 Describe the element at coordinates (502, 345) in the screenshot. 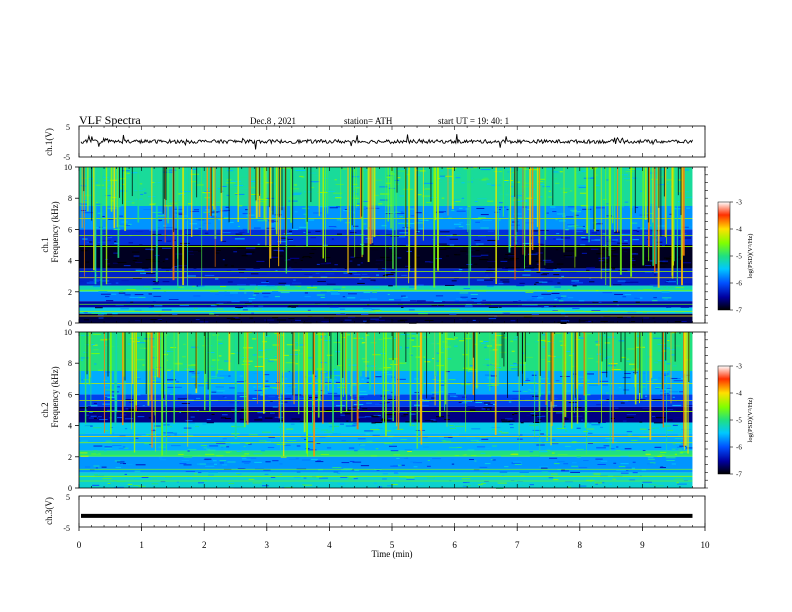

I see `dark-streak` at that location.